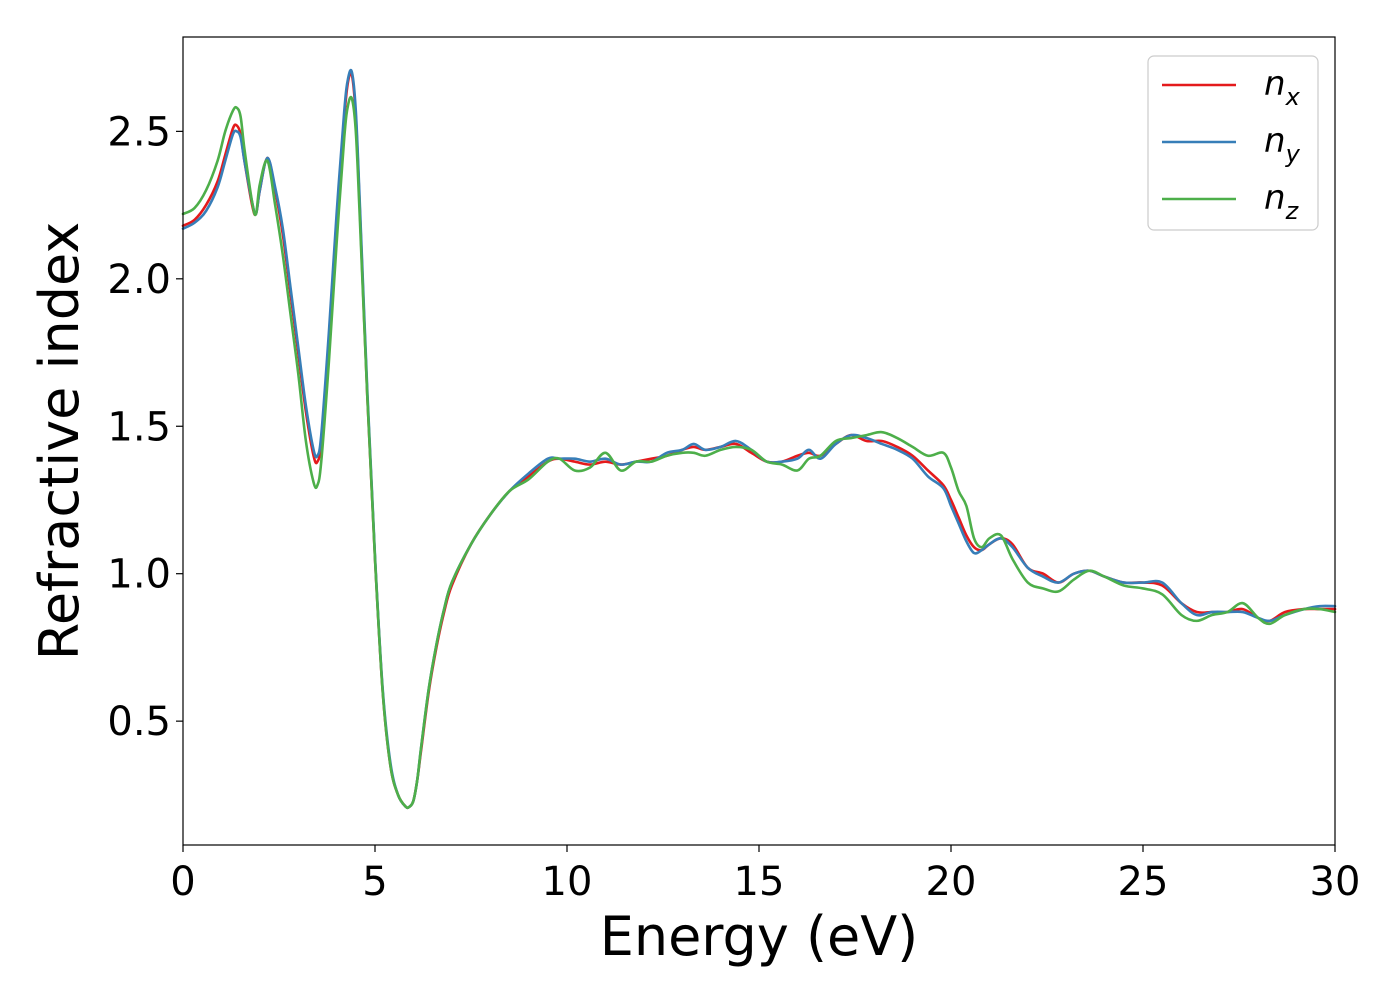 Image resolution: width=1400 pixels, height=1000 pixels. I want to click on x-tick-label: 15, so click(759, 882).